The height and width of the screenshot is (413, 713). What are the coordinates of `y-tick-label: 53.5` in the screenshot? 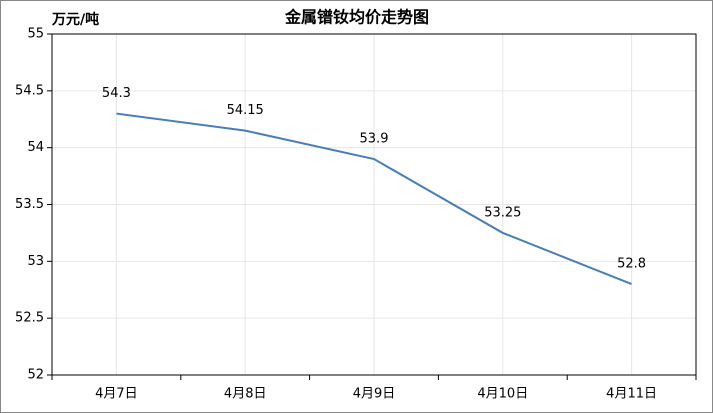 It's located at (29, 204).